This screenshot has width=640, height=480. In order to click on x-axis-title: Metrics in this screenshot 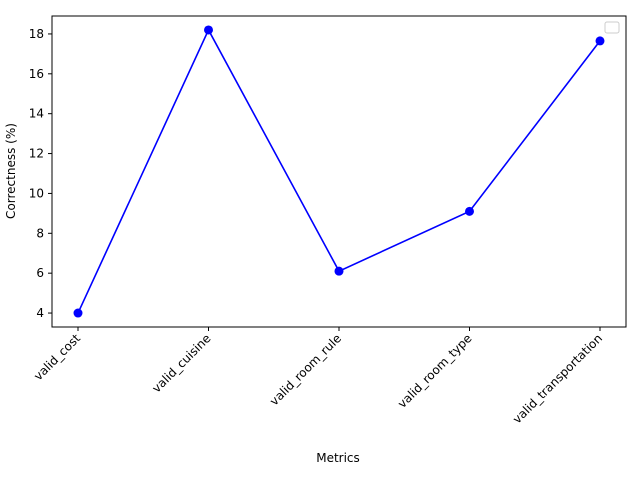, I will do `click(338, 458)`.